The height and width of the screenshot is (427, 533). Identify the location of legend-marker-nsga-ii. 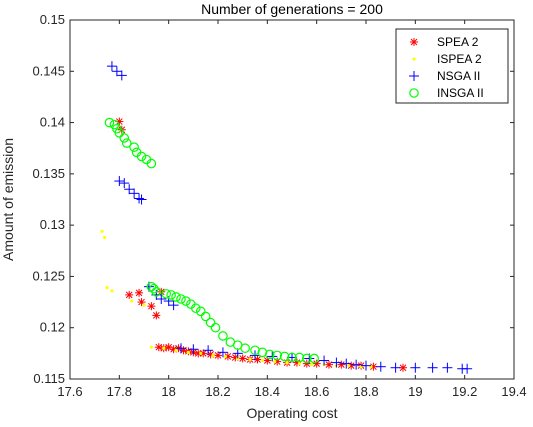
(414, 76).